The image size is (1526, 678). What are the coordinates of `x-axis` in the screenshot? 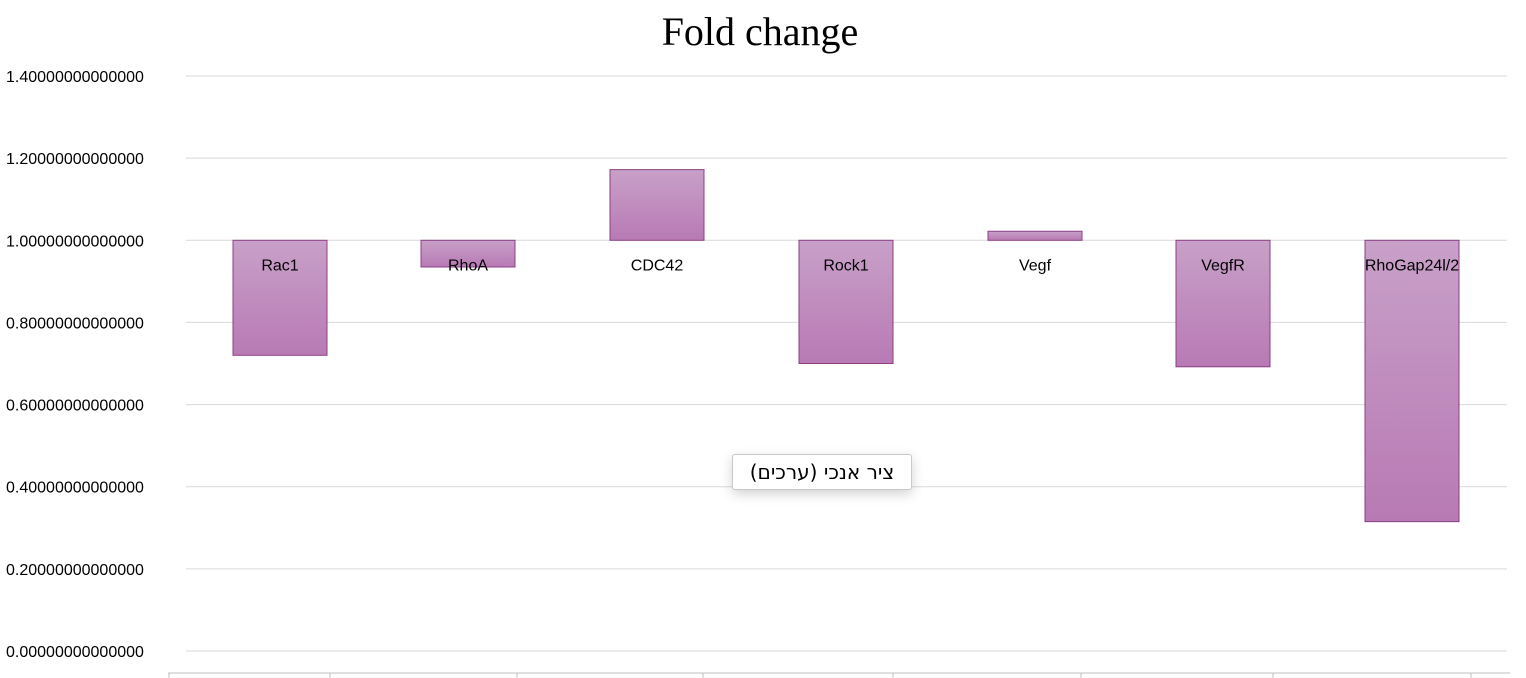 It's located at (839, 675).